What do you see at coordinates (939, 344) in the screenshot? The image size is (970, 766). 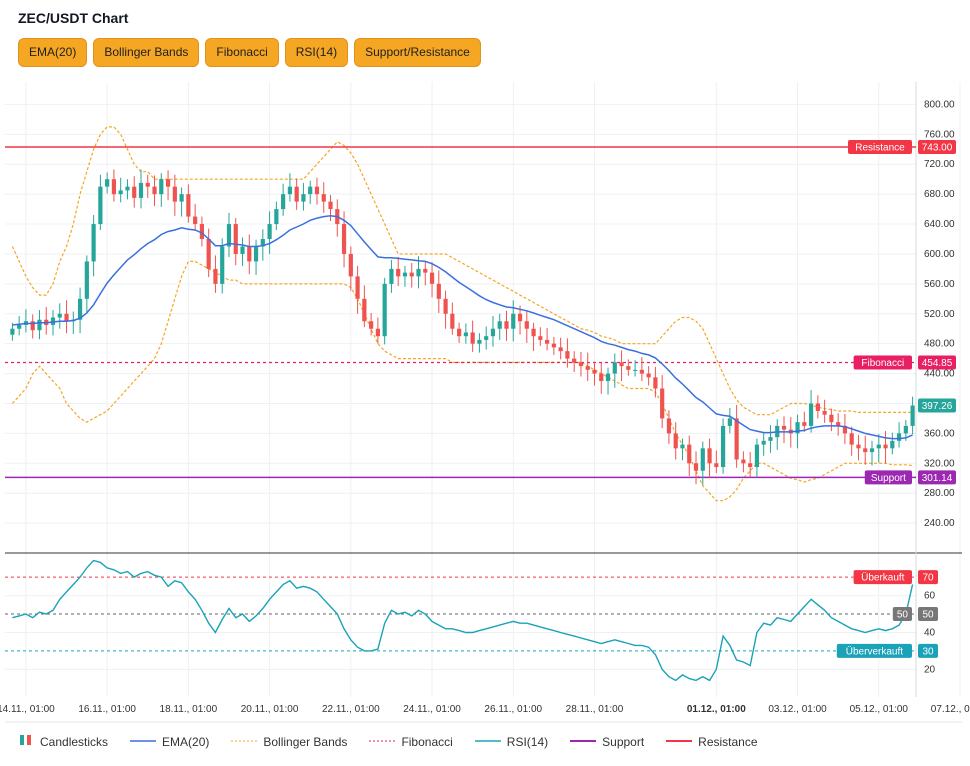 I see `price-tick-label: 480.00` at bounding box center [939, 344].